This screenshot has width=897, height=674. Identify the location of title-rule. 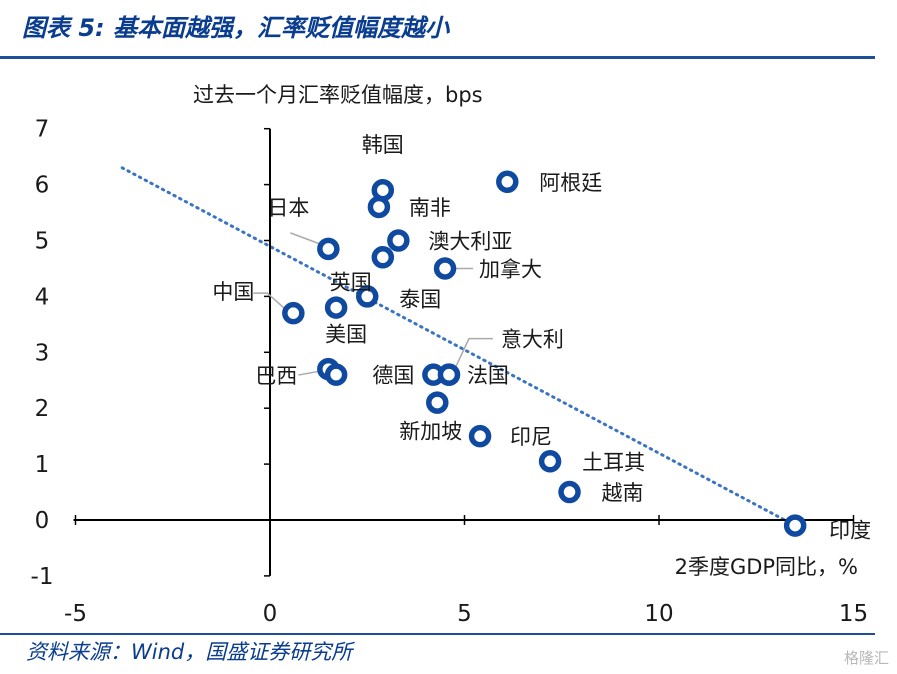
(437, 57).